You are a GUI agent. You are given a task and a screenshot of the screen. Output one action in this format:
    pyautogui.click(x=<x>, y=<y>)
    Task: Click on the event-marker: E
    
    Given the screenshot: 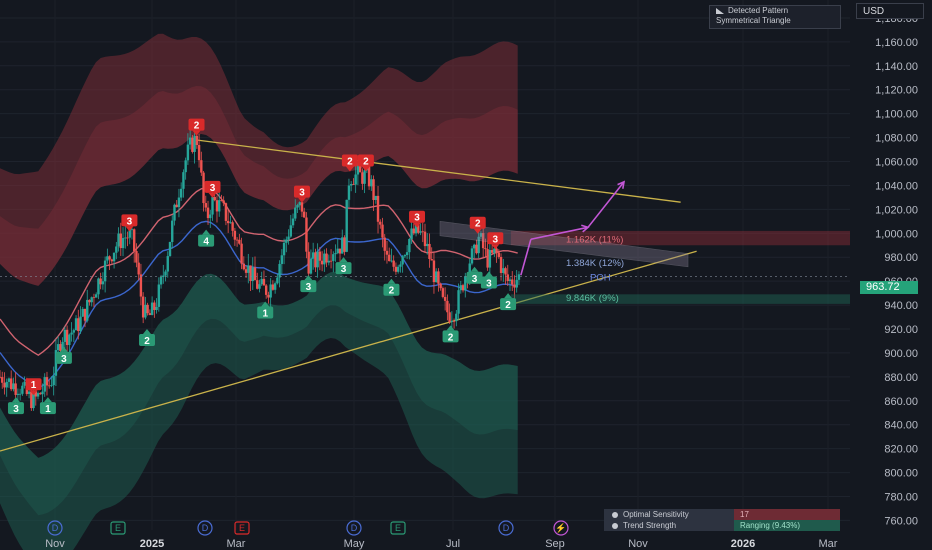 What is the action you would take?
    pyautogui.click(x=242, y=528)
    